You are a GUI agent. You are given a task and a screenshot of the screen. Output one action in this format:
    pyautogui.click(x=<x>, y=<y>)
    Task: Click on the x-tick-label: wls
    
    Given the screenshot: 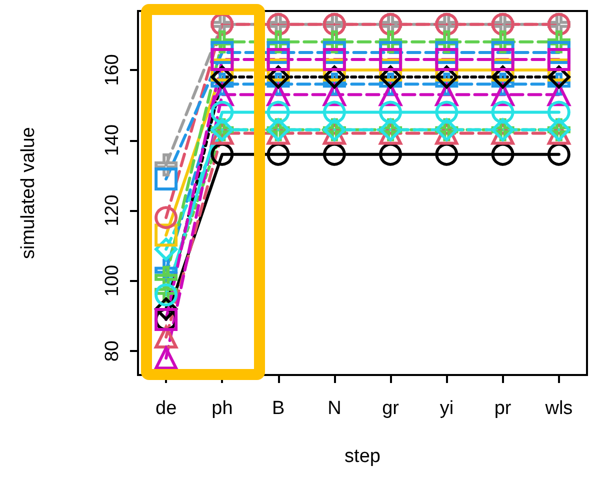 What is the action you would take?
    pyautogui.click(x=558, y=408)
    